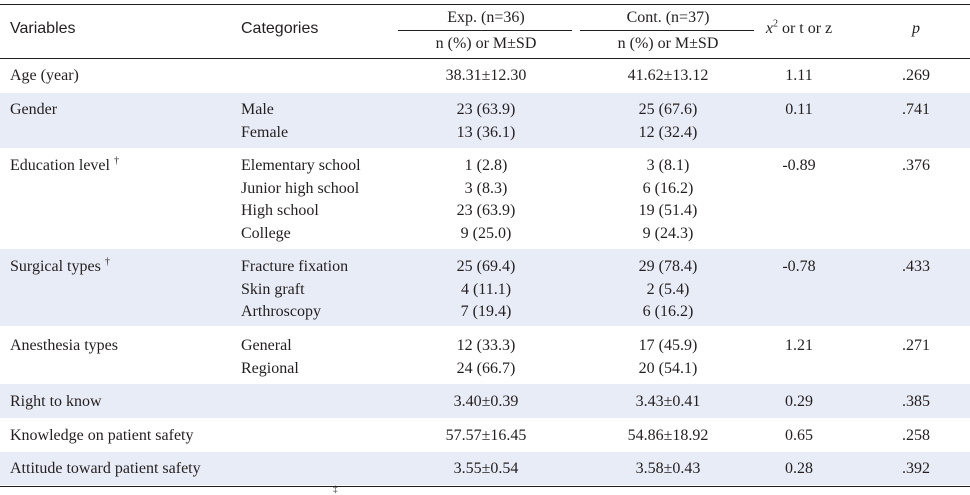 The width and height of the screenshot is (970, 495). I want to click on row-education-stat: -0.89, so click(799, 165).